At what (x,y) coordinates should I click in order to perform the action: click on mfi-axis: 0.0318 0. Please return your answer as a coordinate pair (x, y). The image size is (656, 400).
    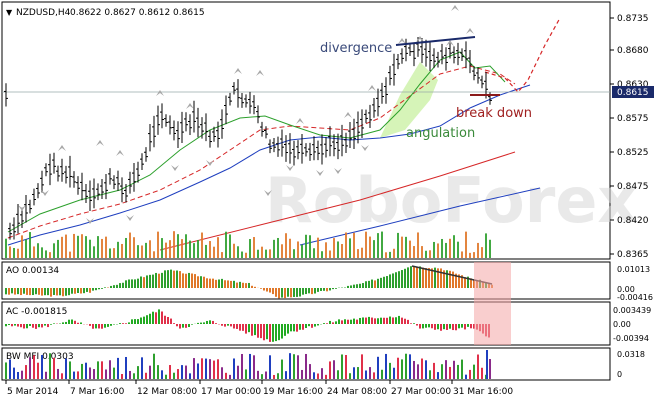
    Looking at the image, I should click on (631, 364).